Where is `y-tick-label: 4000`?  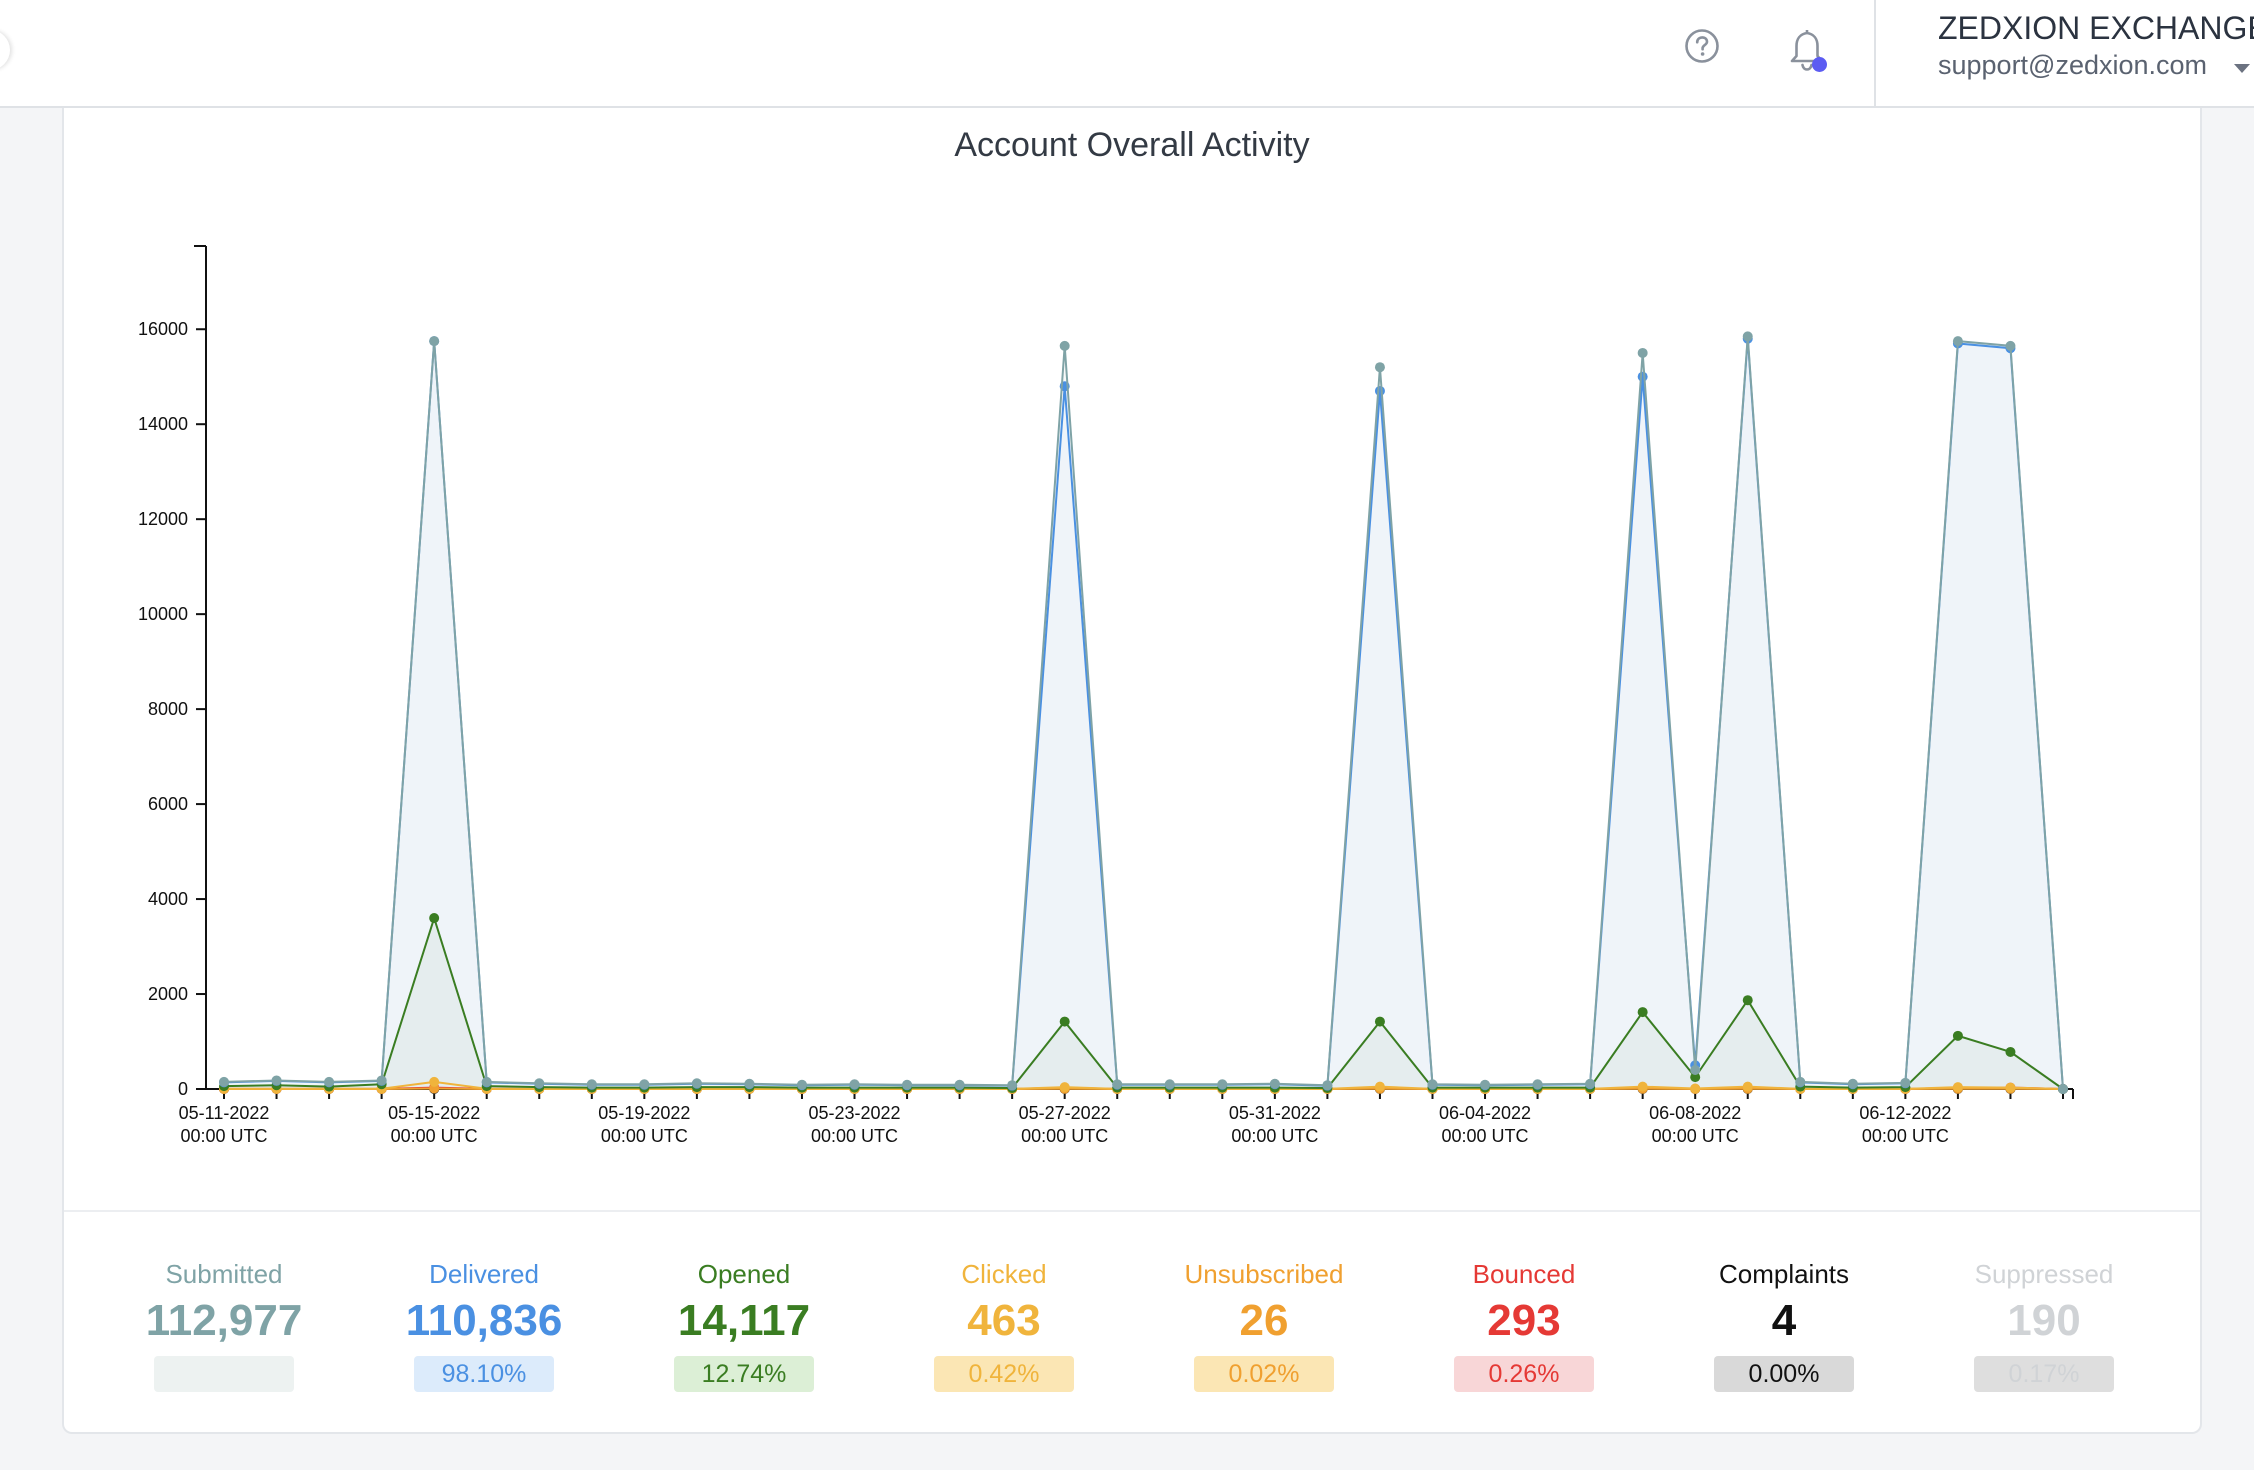 y-tick-label: 4000 is located at coordinates (168, 899).